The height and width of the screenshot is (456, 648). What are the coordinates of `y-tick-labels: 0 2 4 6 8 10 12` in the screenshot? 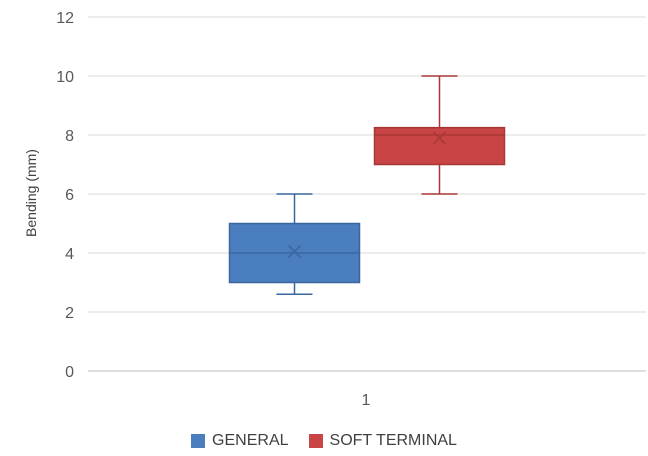 It's located at (65, 195).